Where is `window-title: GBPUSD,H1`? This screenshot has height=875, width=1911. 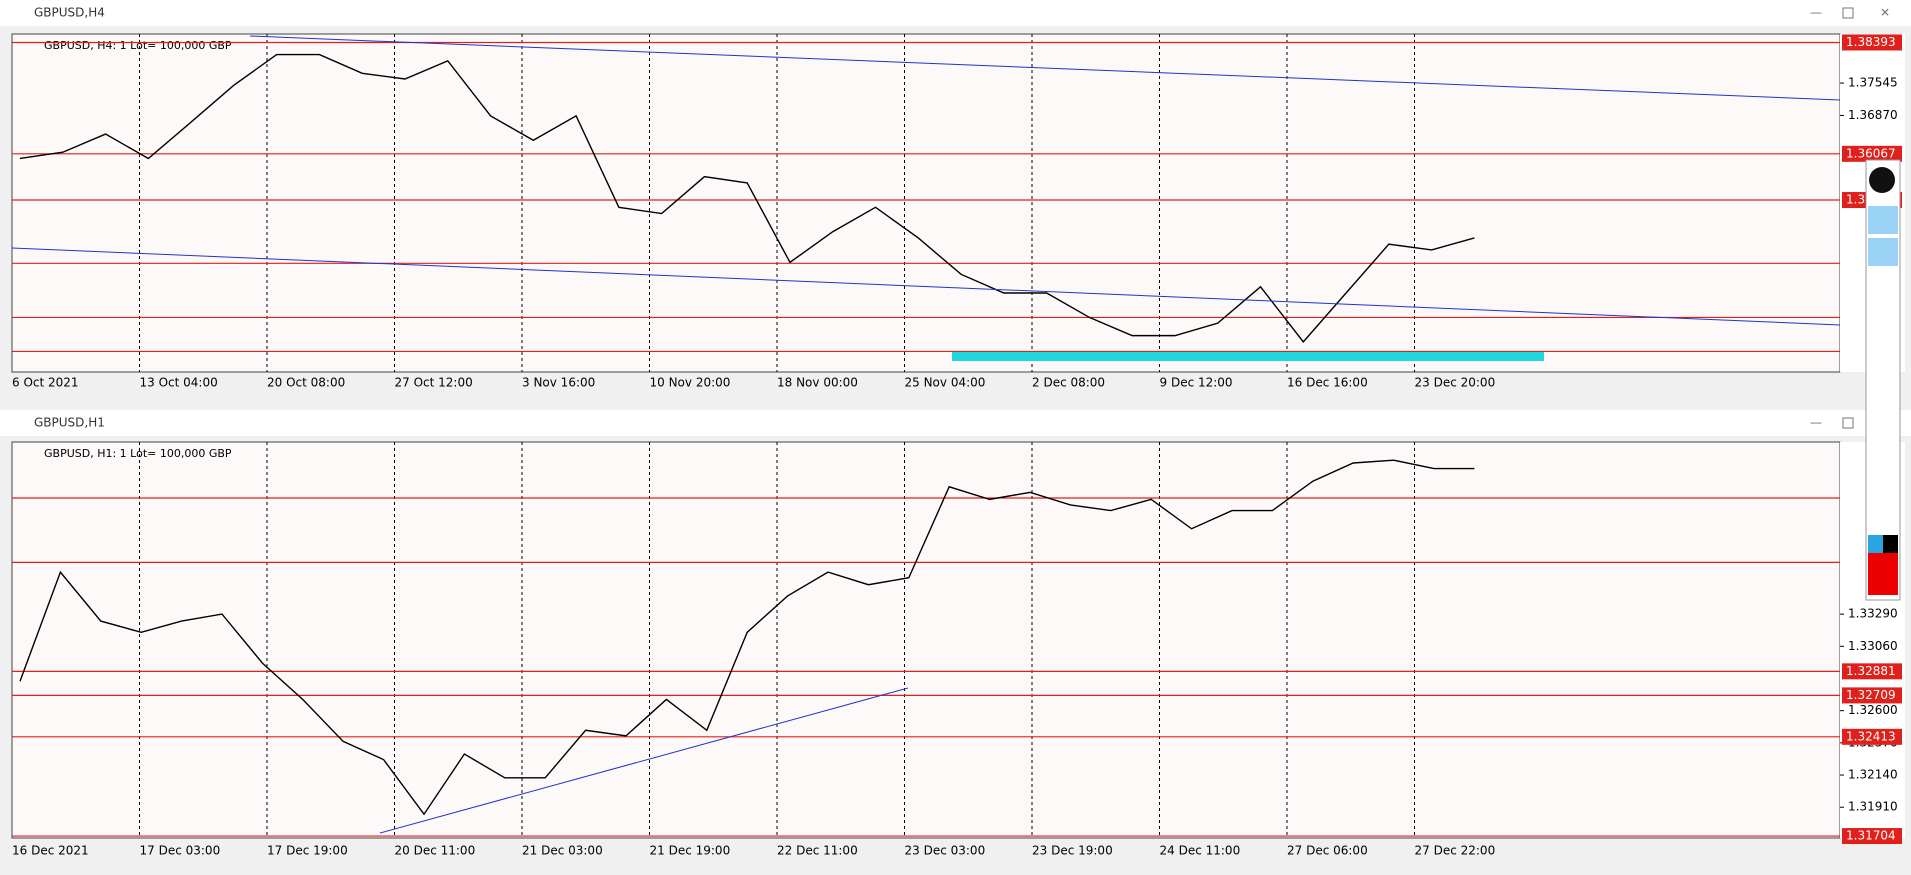
window-title: GBPUSD,H1 is located at coordinates (69, 423).